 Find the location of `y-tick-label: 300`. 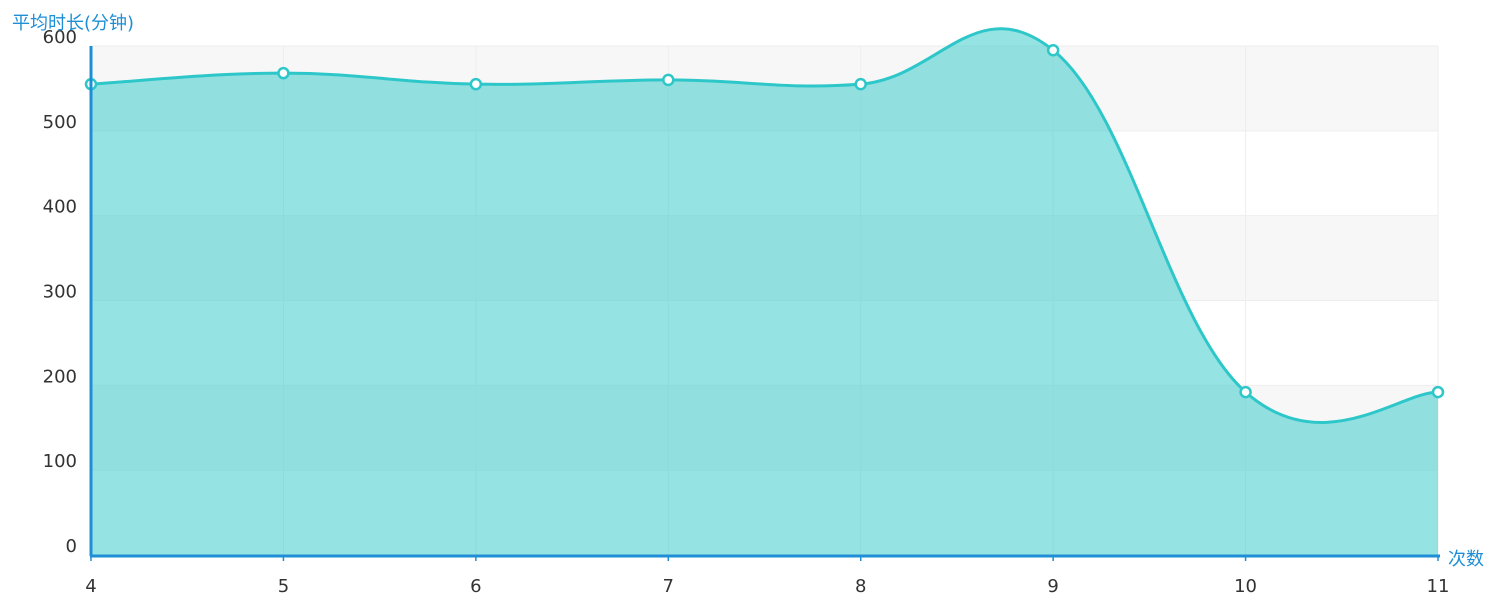

y-tick-label: 300 is located at coordinates (60, 292).